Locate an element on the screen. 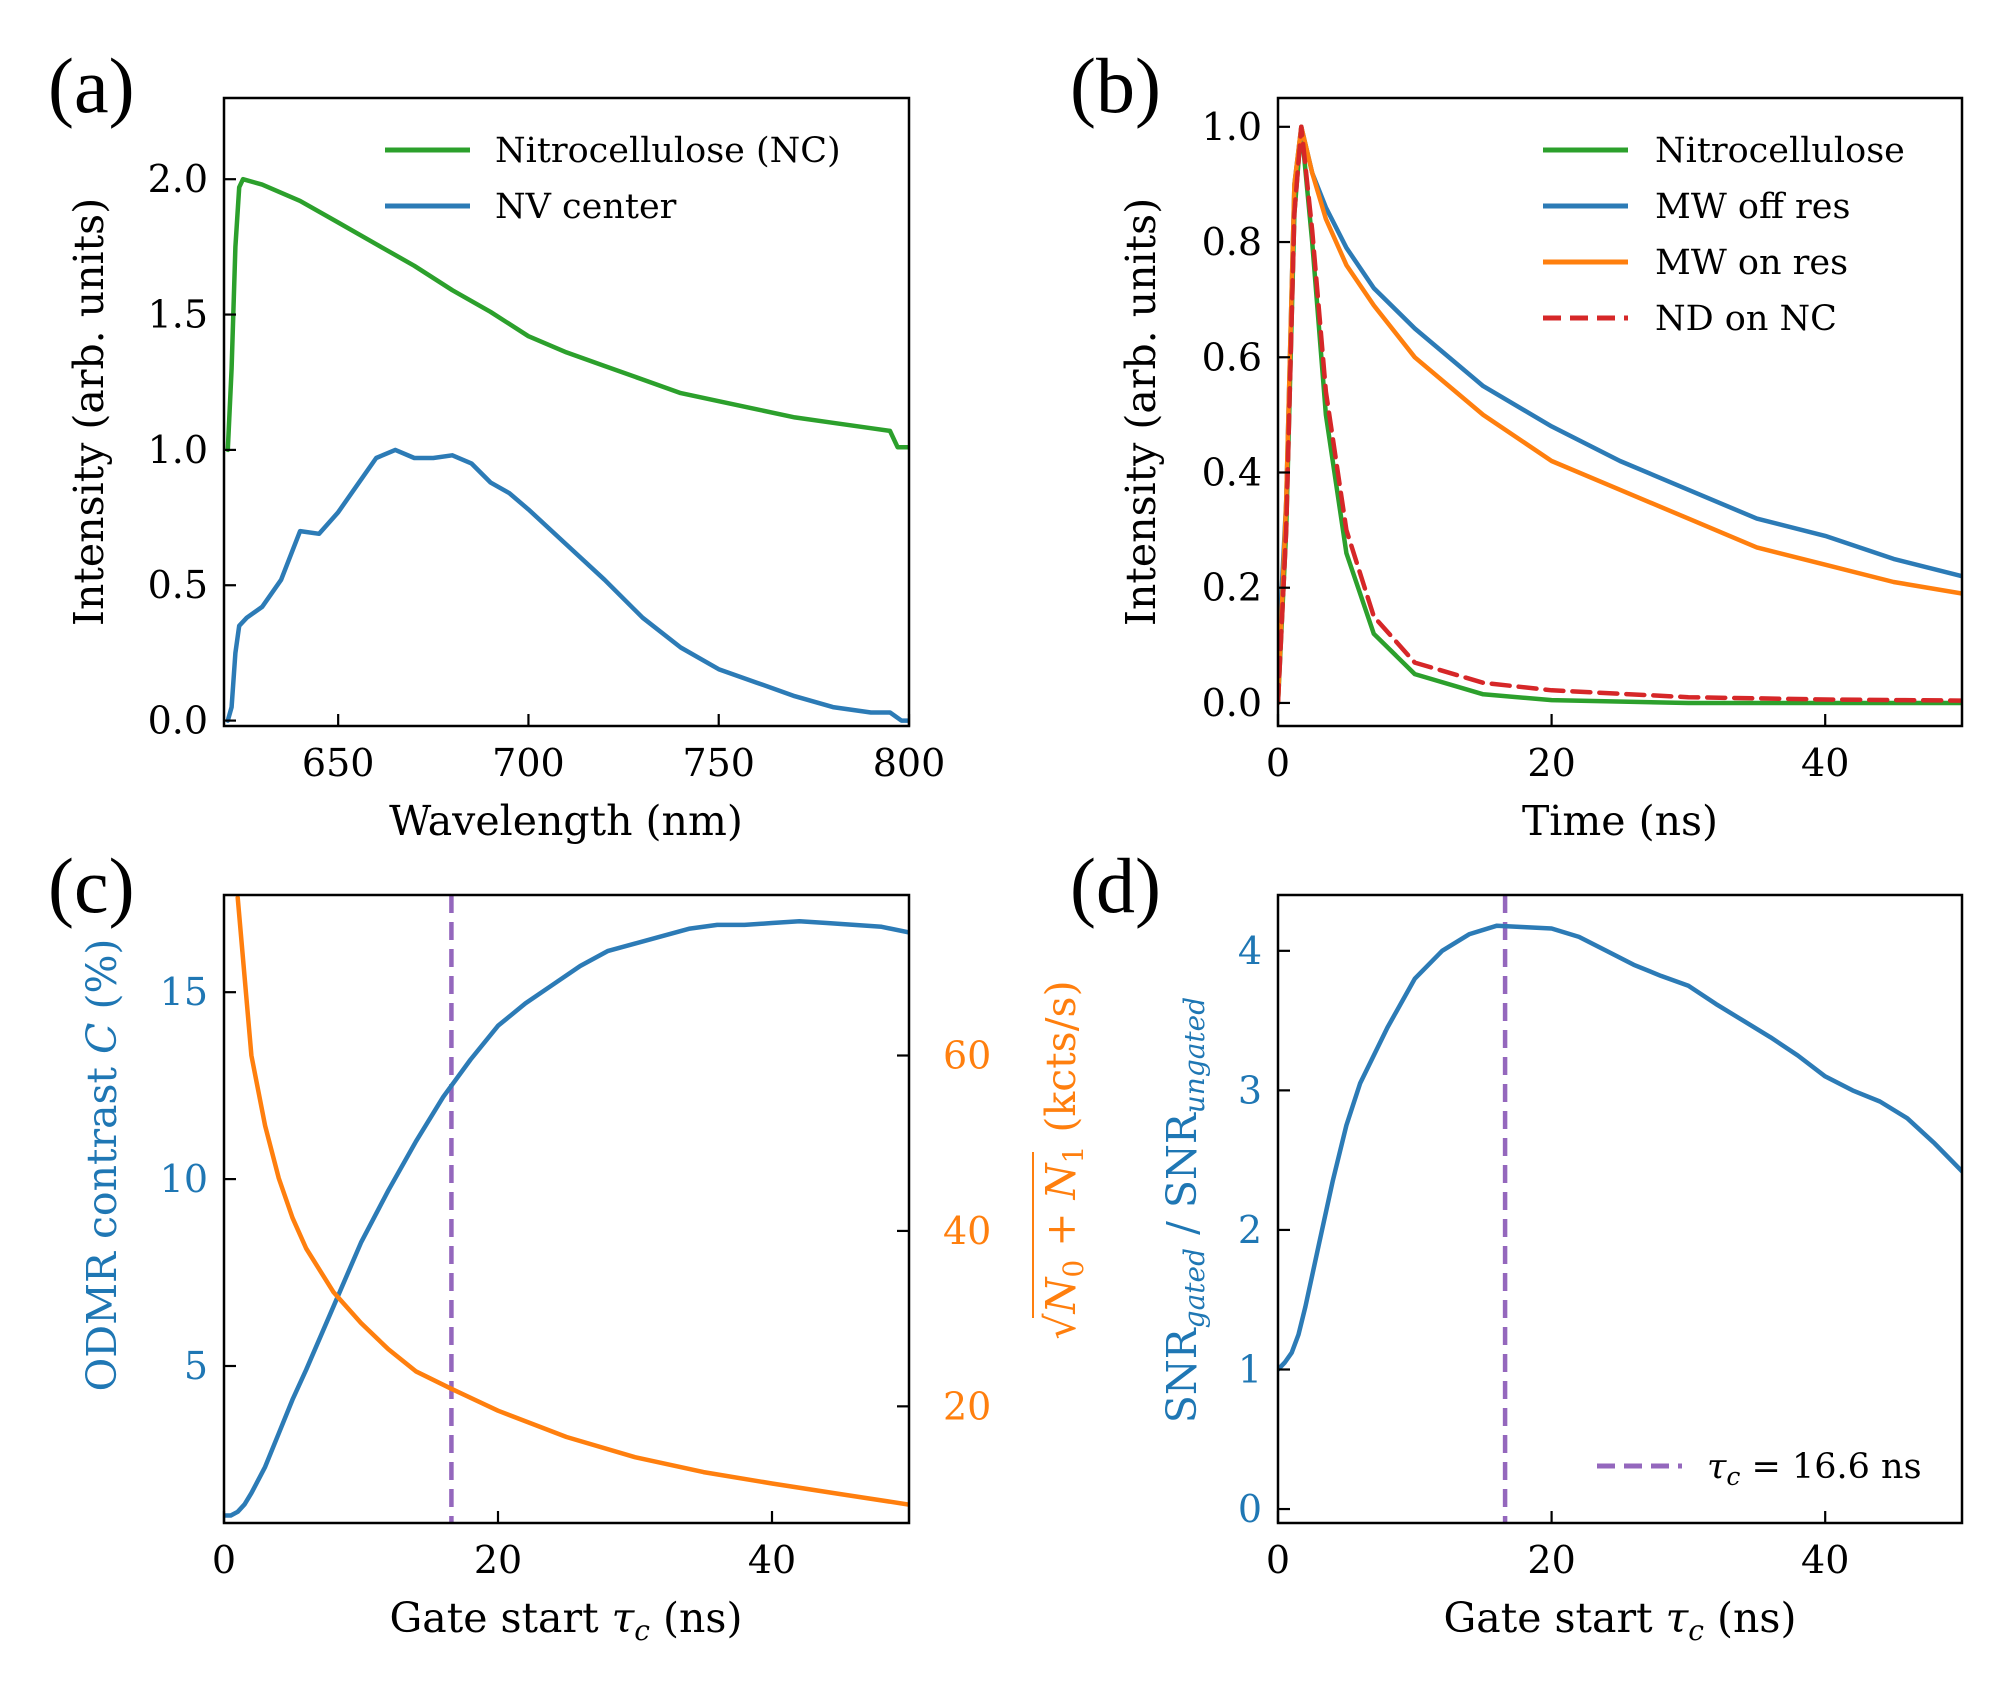  panel-c-right-y-ticks: 20 40 60 is located at coordinates (944, 1231).